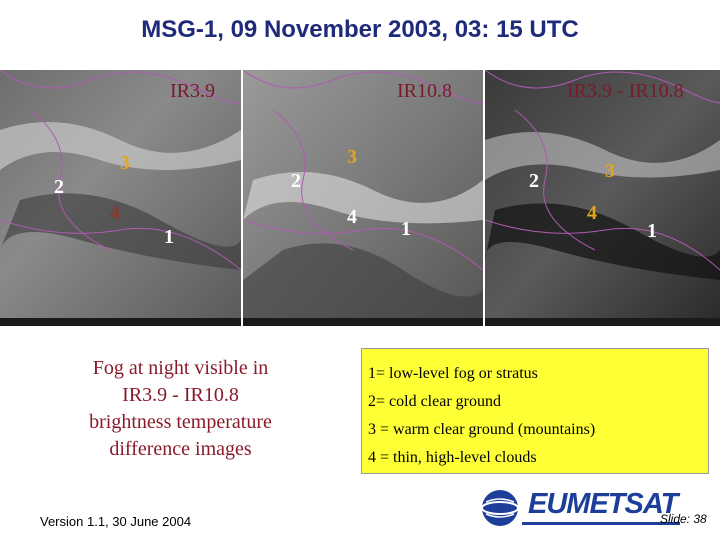  What do you see at coordinates (180, 449) in the screenshot?
I see `caption-line: difference images` at bounding box center [180, 449].